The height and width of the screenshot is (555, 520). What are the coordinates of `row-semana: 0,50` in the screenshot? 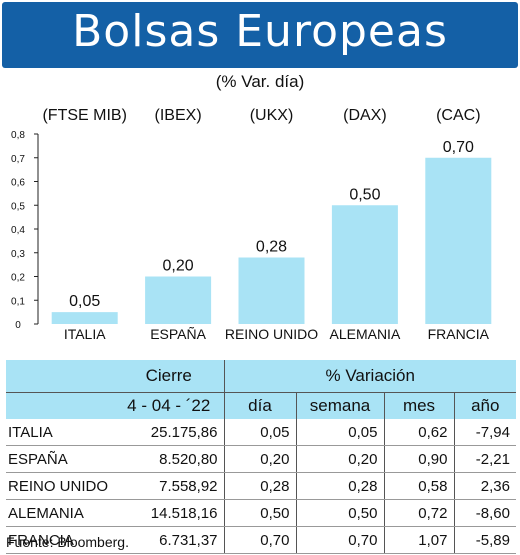 It's located at (339, 513).